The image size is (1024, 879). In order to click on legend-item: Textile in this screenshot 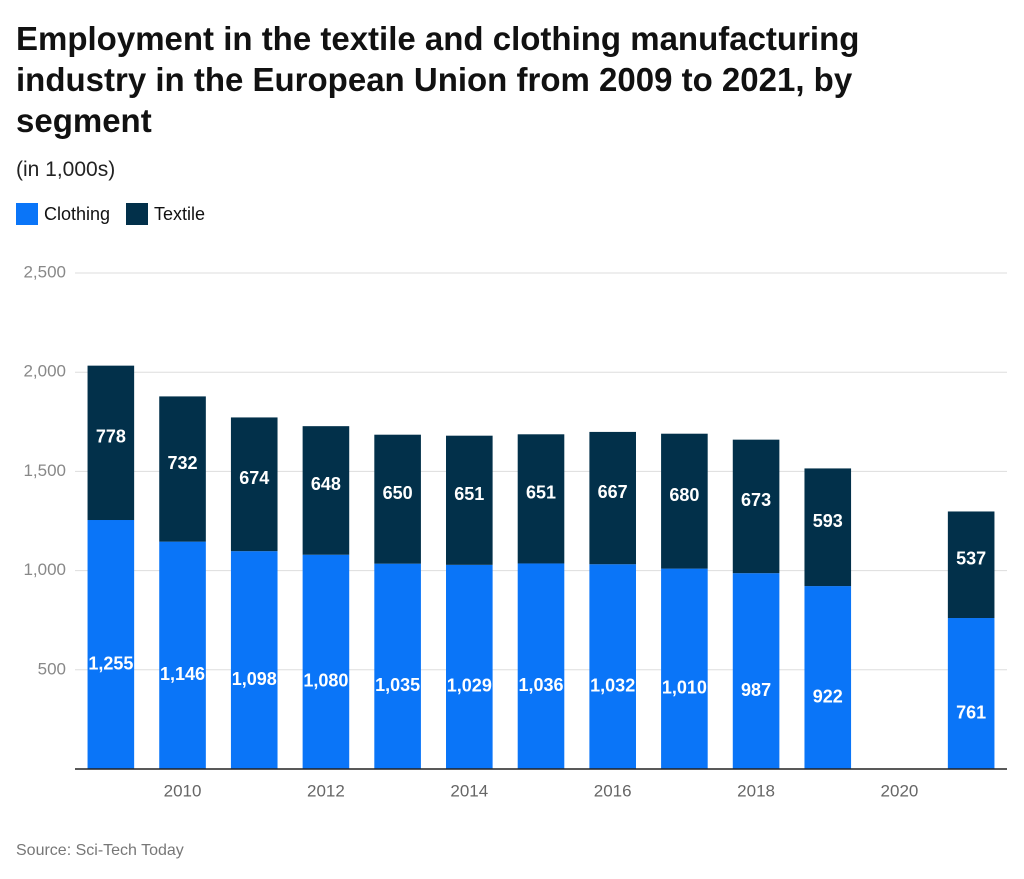, I will do `click(165, 214)`.